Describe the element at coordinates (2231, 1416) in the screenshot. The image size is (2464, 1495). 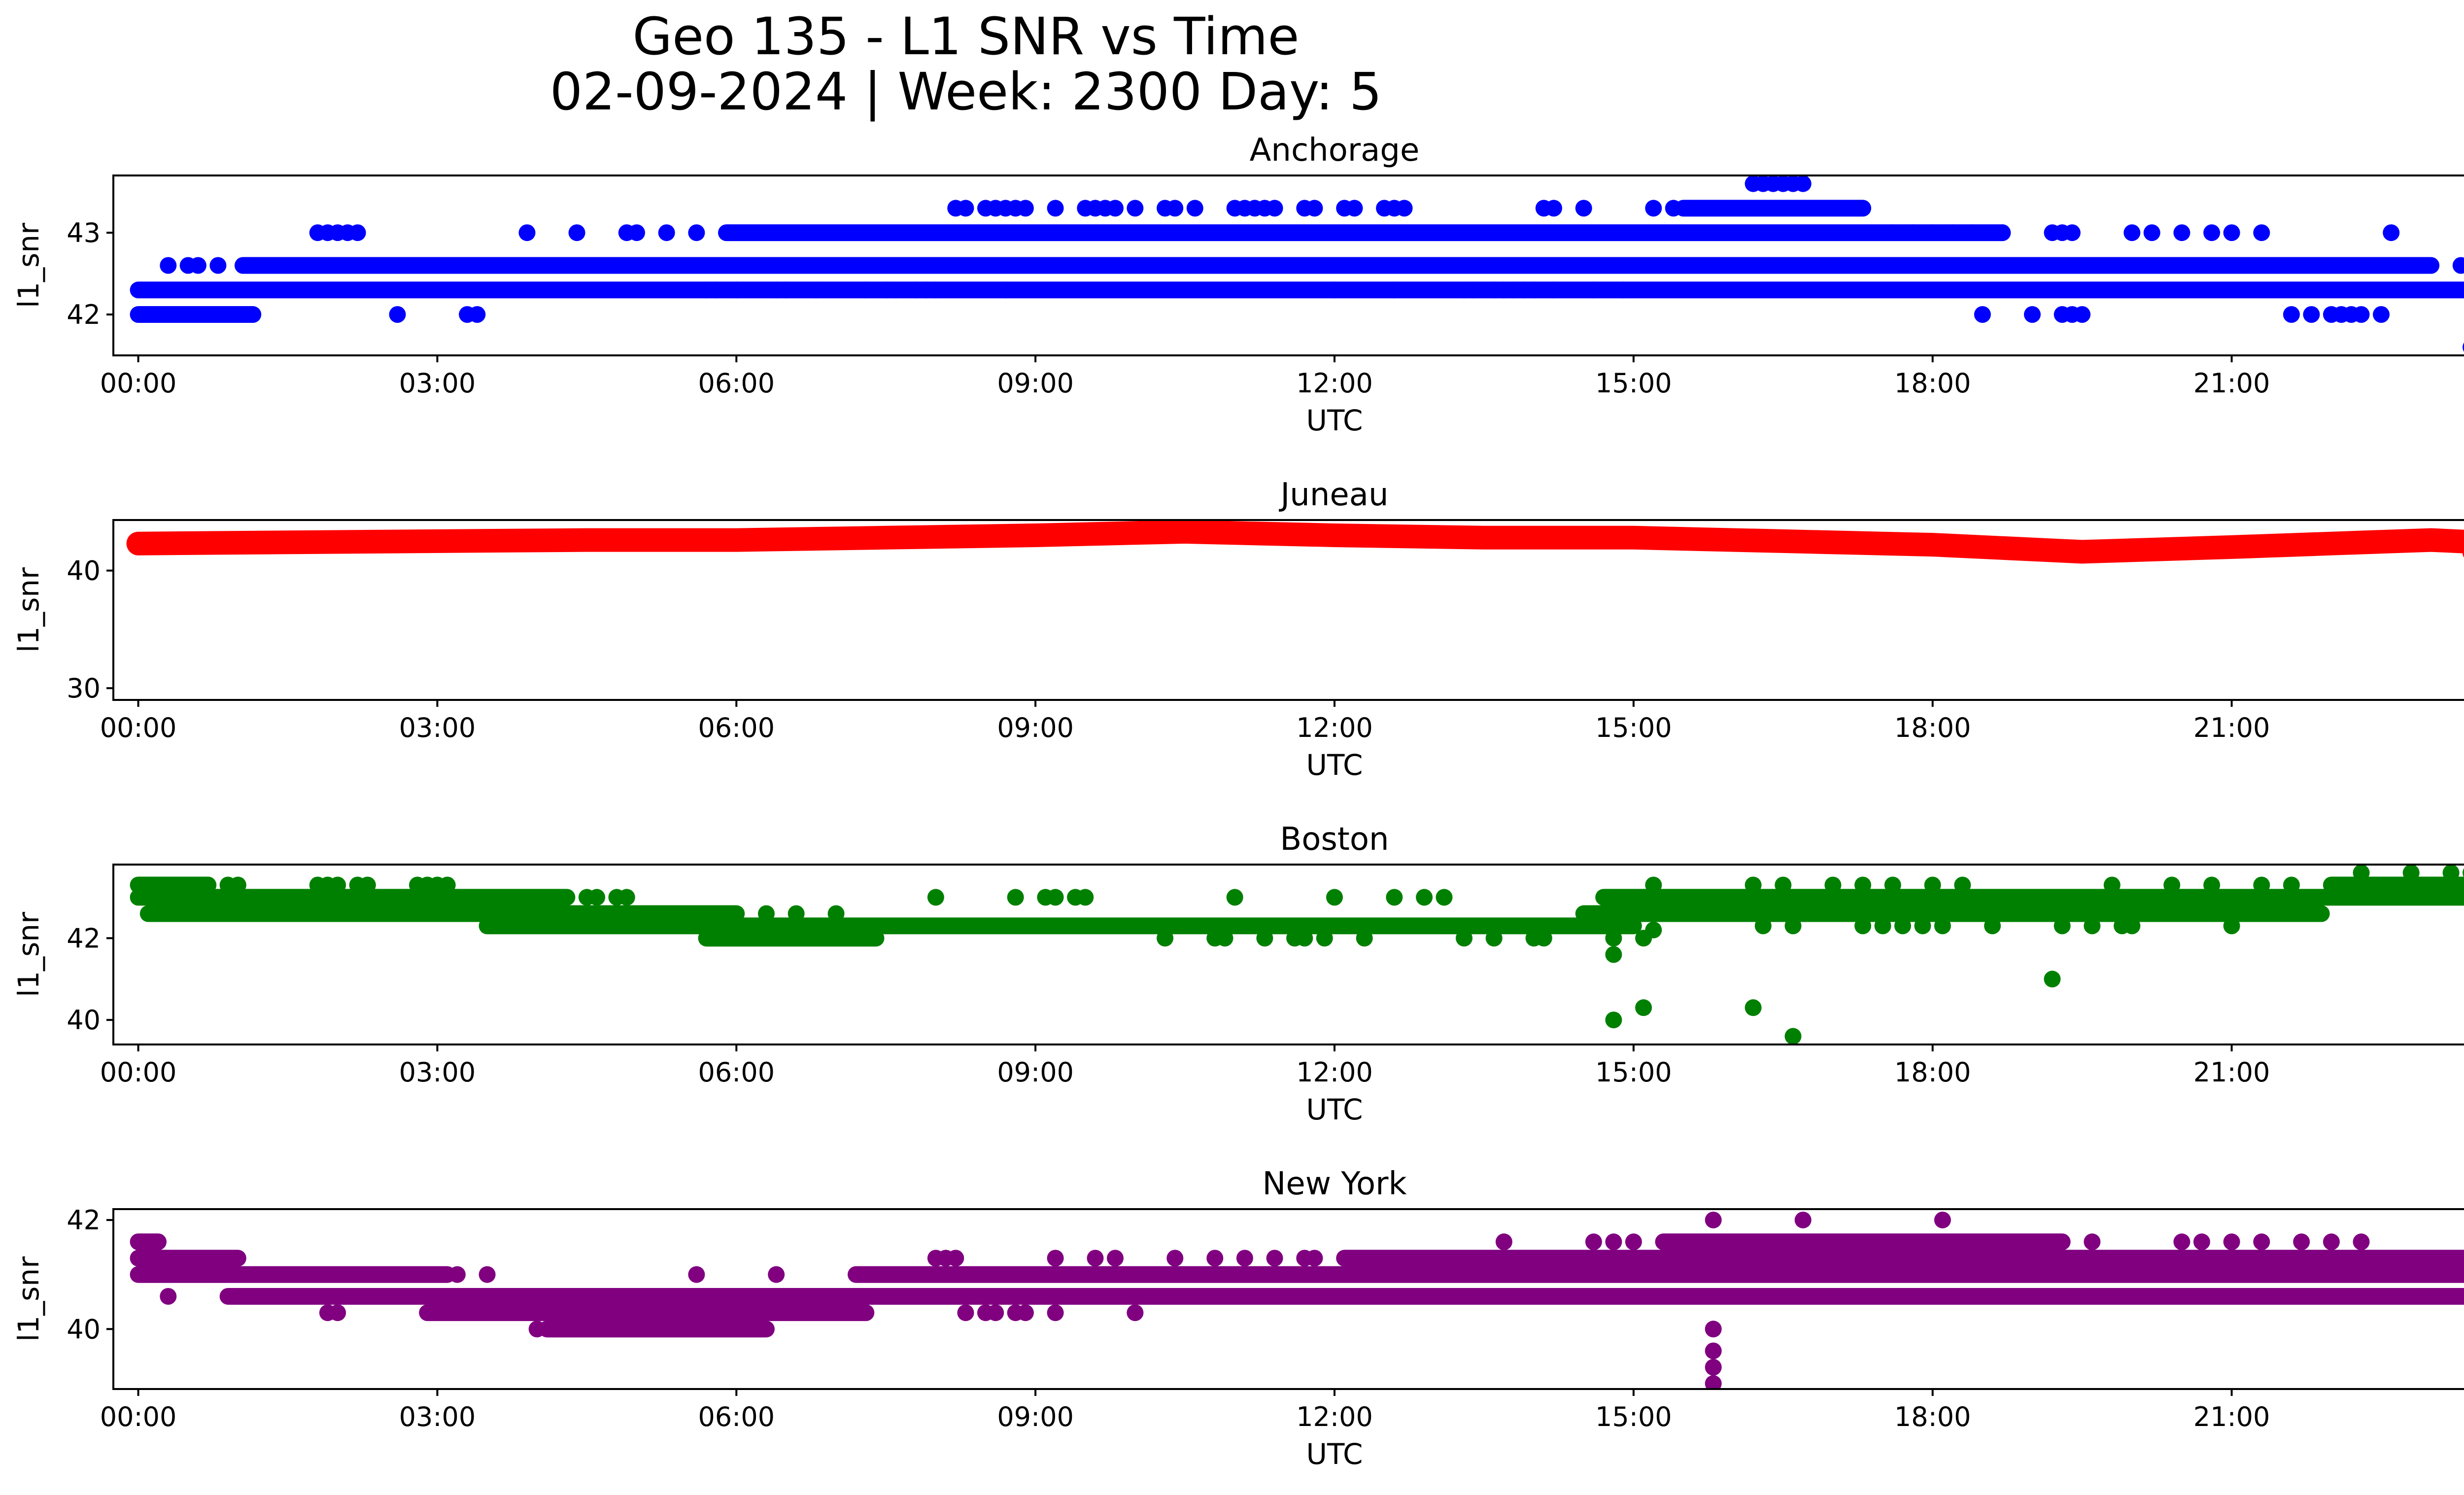
I see `x-tick-label: 21:00` at that location.